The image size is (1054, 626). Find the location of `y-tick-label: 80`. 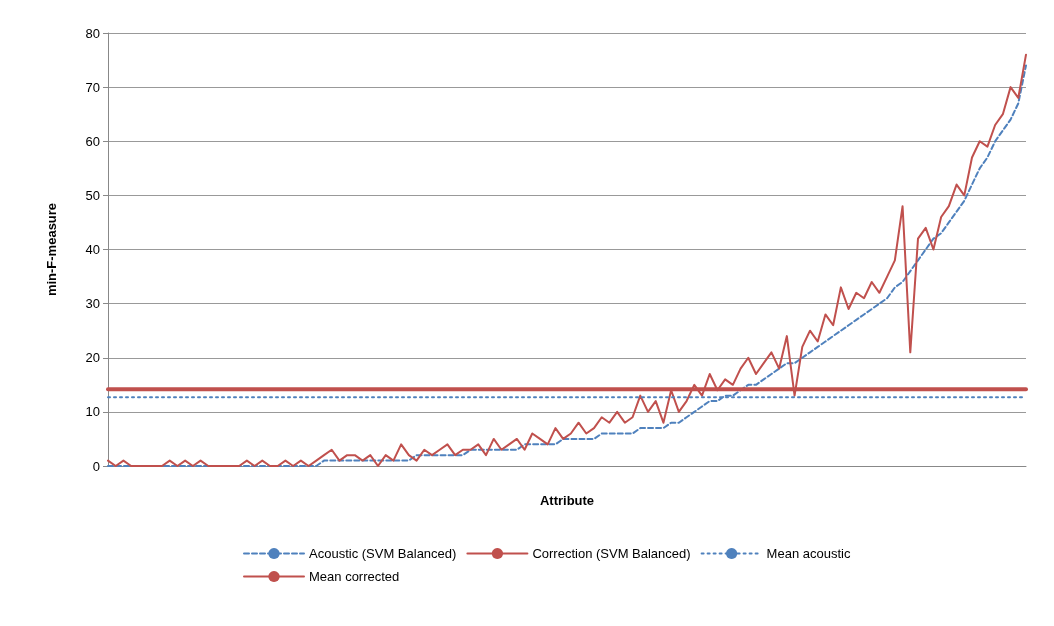

y-tick-label: 80 is located at coordinates (92, 33).